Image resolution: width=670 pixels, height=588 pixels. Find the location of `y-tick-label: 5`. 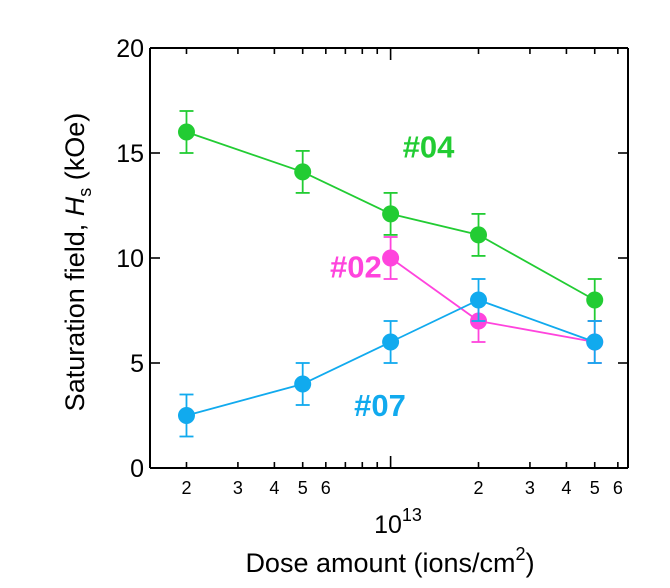

y-tick-label: 5 is located at coordinates (137, 364).